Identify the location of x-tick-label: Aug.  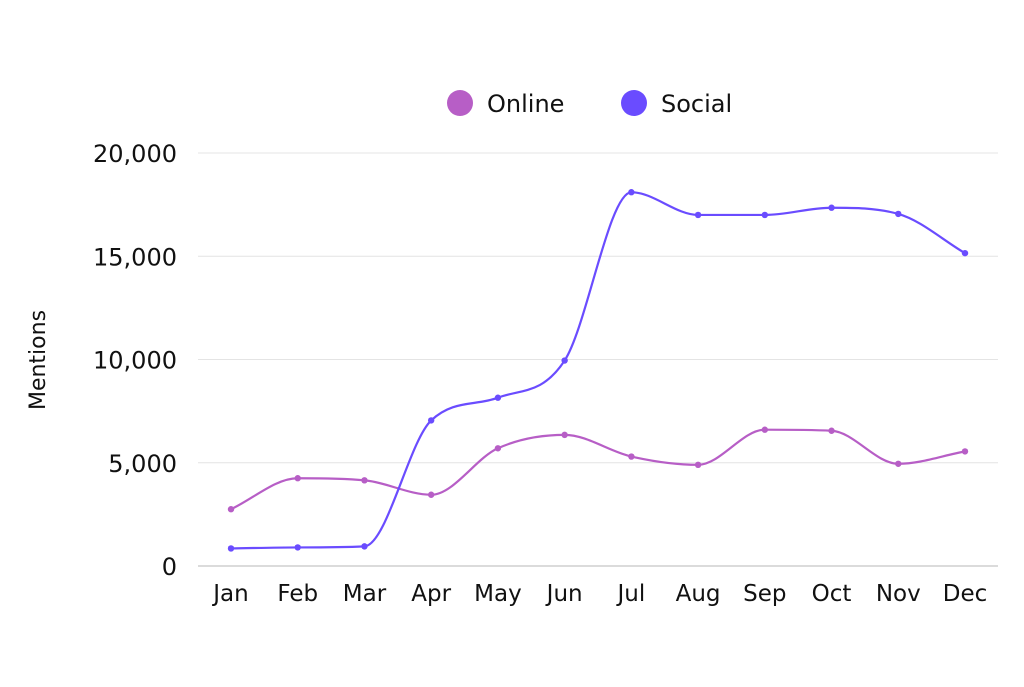
(698, 594).